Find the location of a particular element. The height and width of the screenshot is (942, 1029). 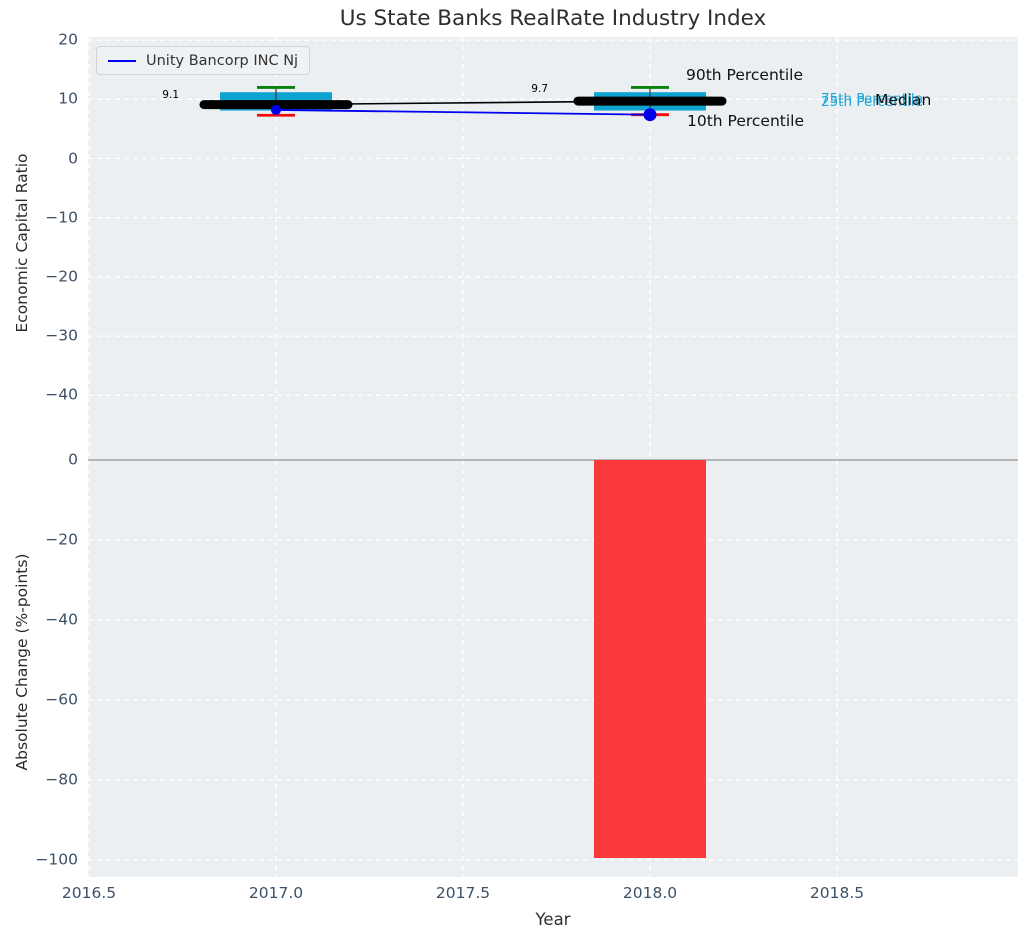

annotation-90th-percentile: 90th Percentile is located at coordinates (745, 75).